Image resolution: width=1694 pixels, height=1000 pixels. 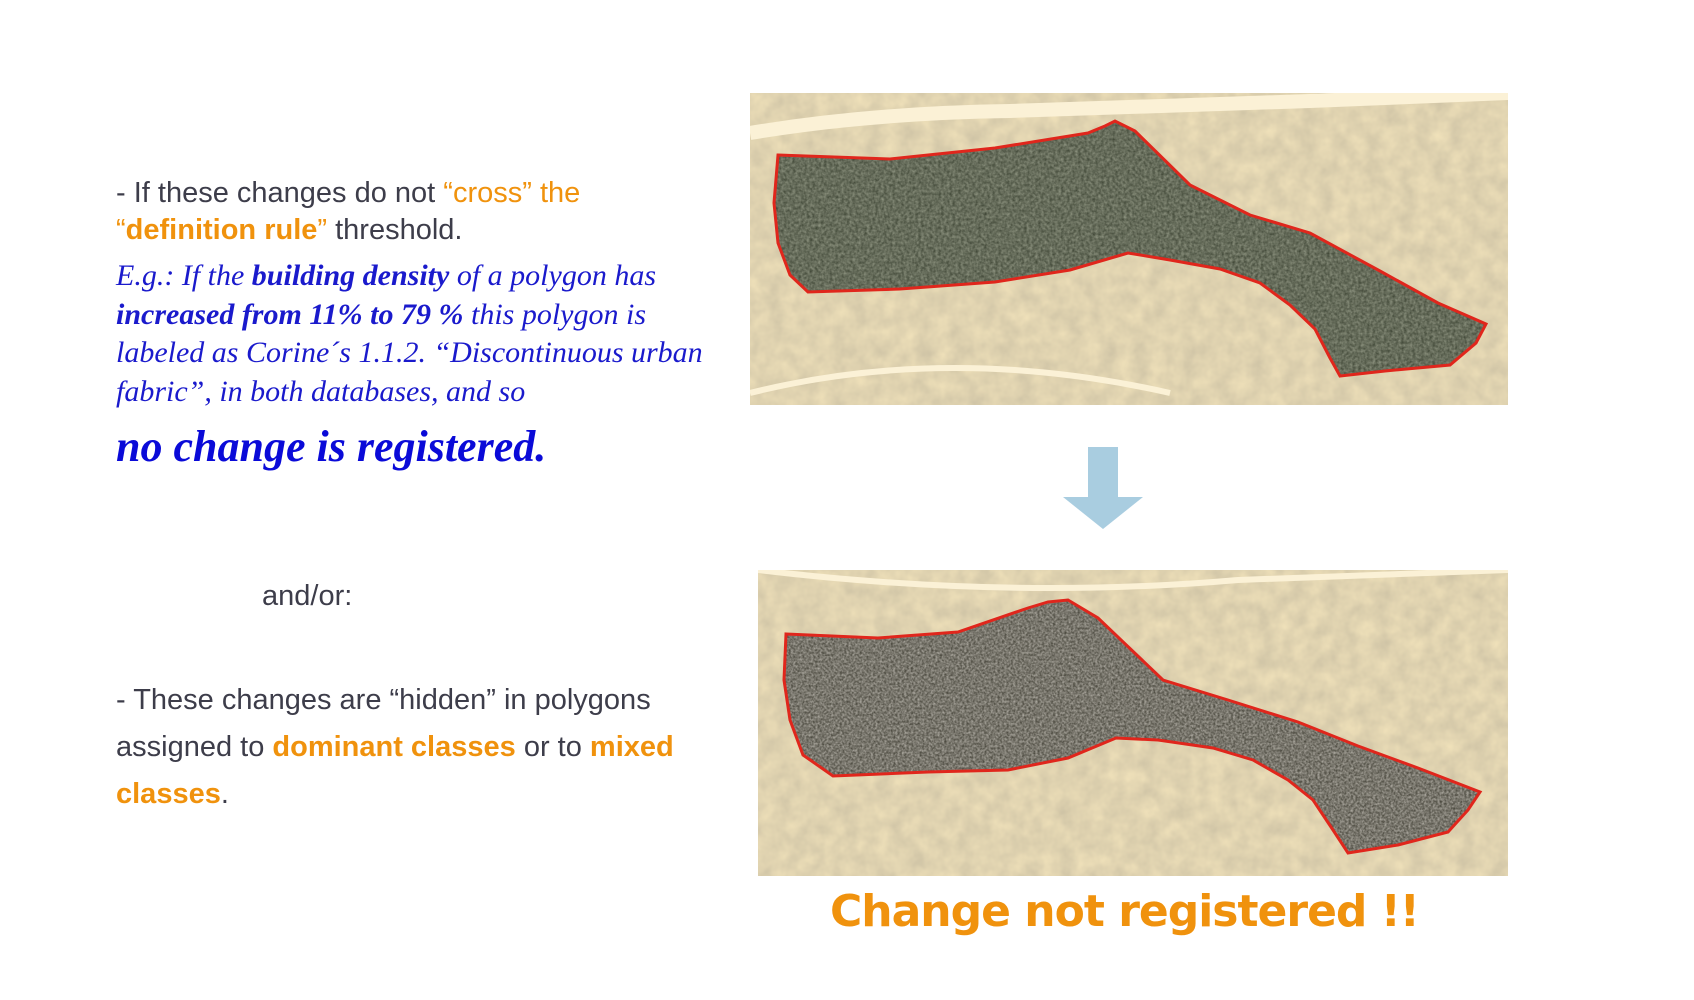 I want to click on aerial-image-before, so click(x=1129, y=249).